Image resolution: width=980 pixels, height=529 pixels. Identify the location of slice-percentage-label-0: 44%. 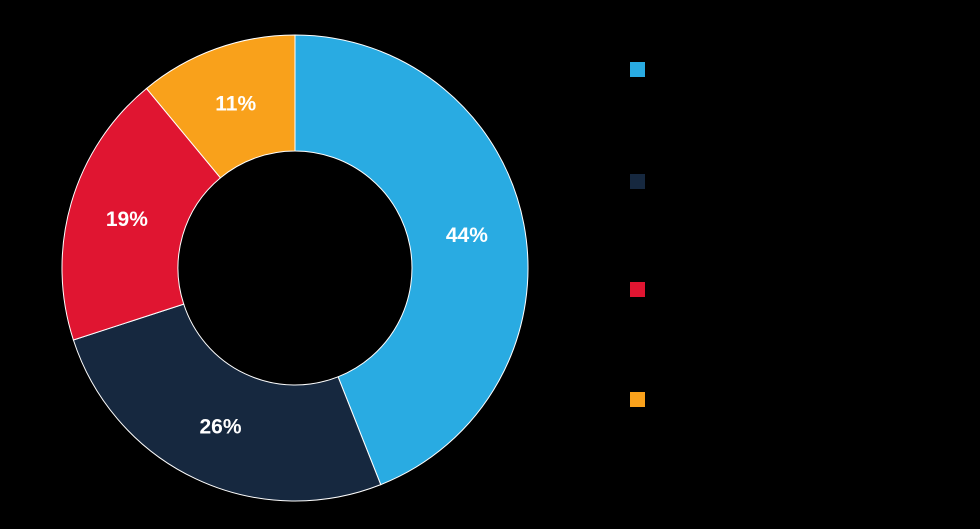
(467, 235).